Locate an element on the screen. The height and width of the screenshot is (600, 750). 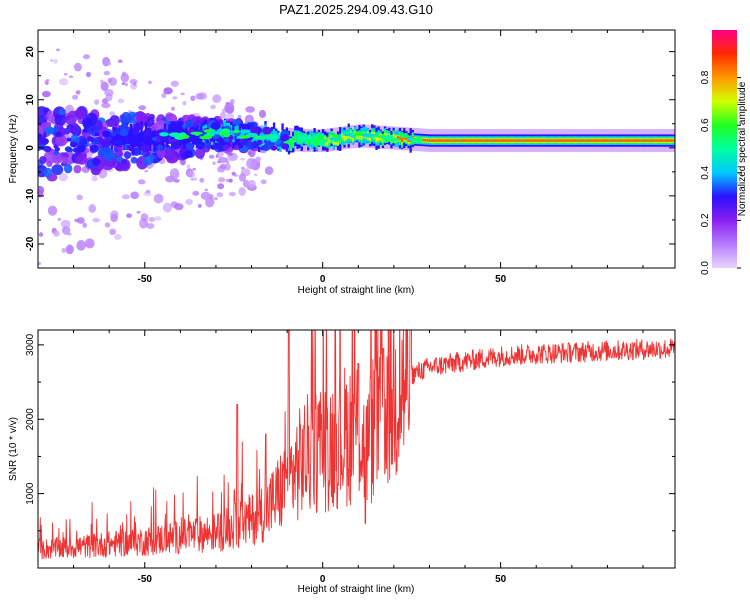
spectrogram-ytick-label: -20 is located at coordinates (30, 243).